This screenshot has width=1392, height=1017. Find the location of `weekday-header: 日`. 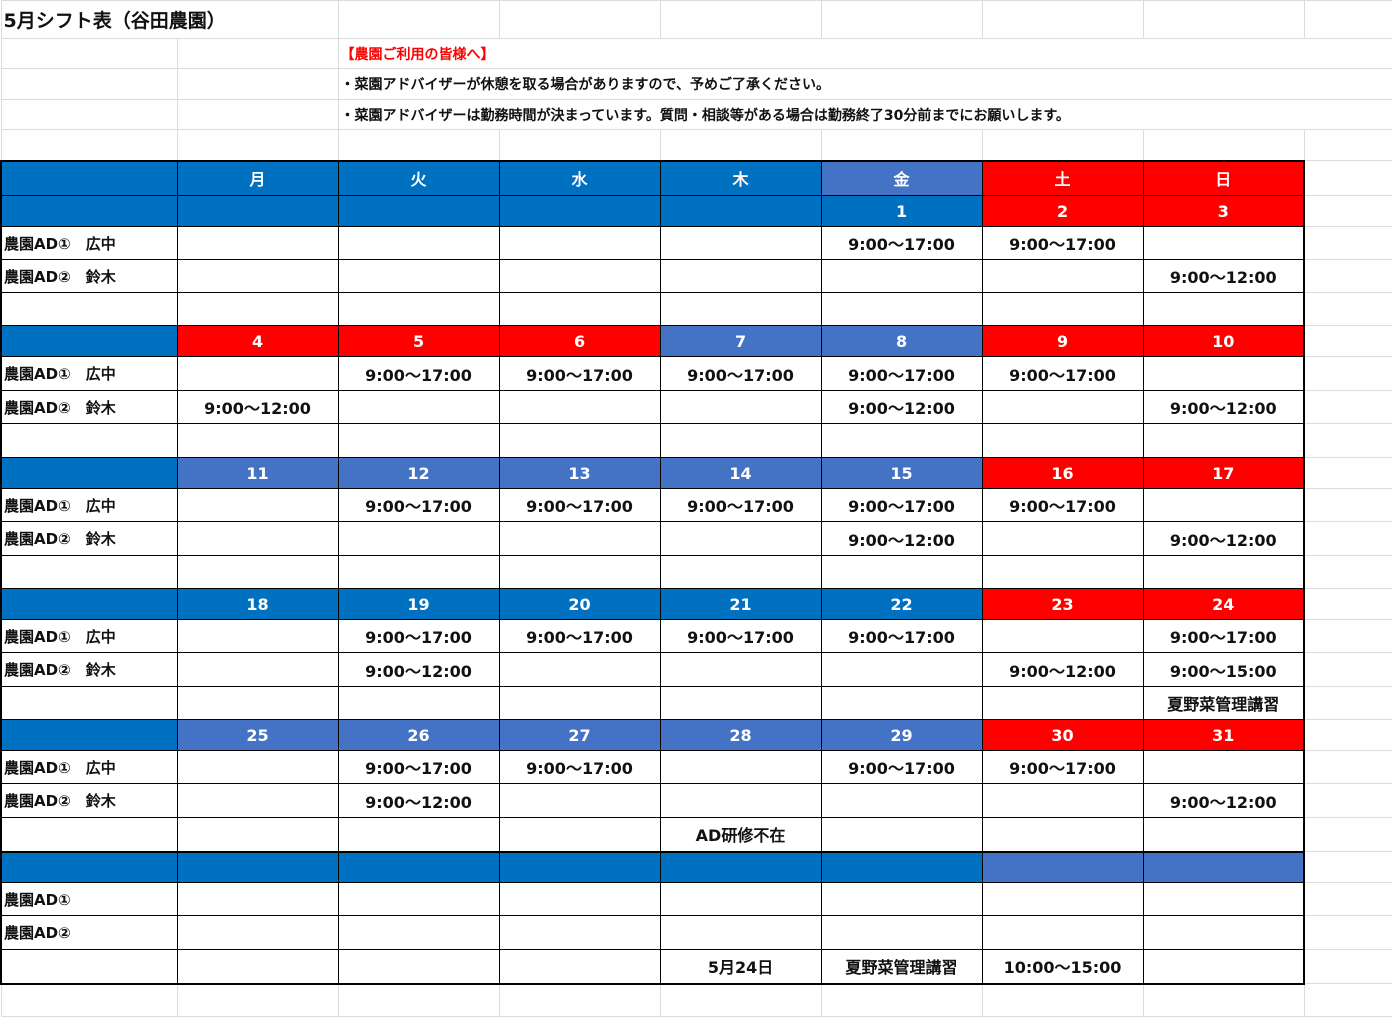

weekday-header: 日 is located at coordinates (1224, 177).